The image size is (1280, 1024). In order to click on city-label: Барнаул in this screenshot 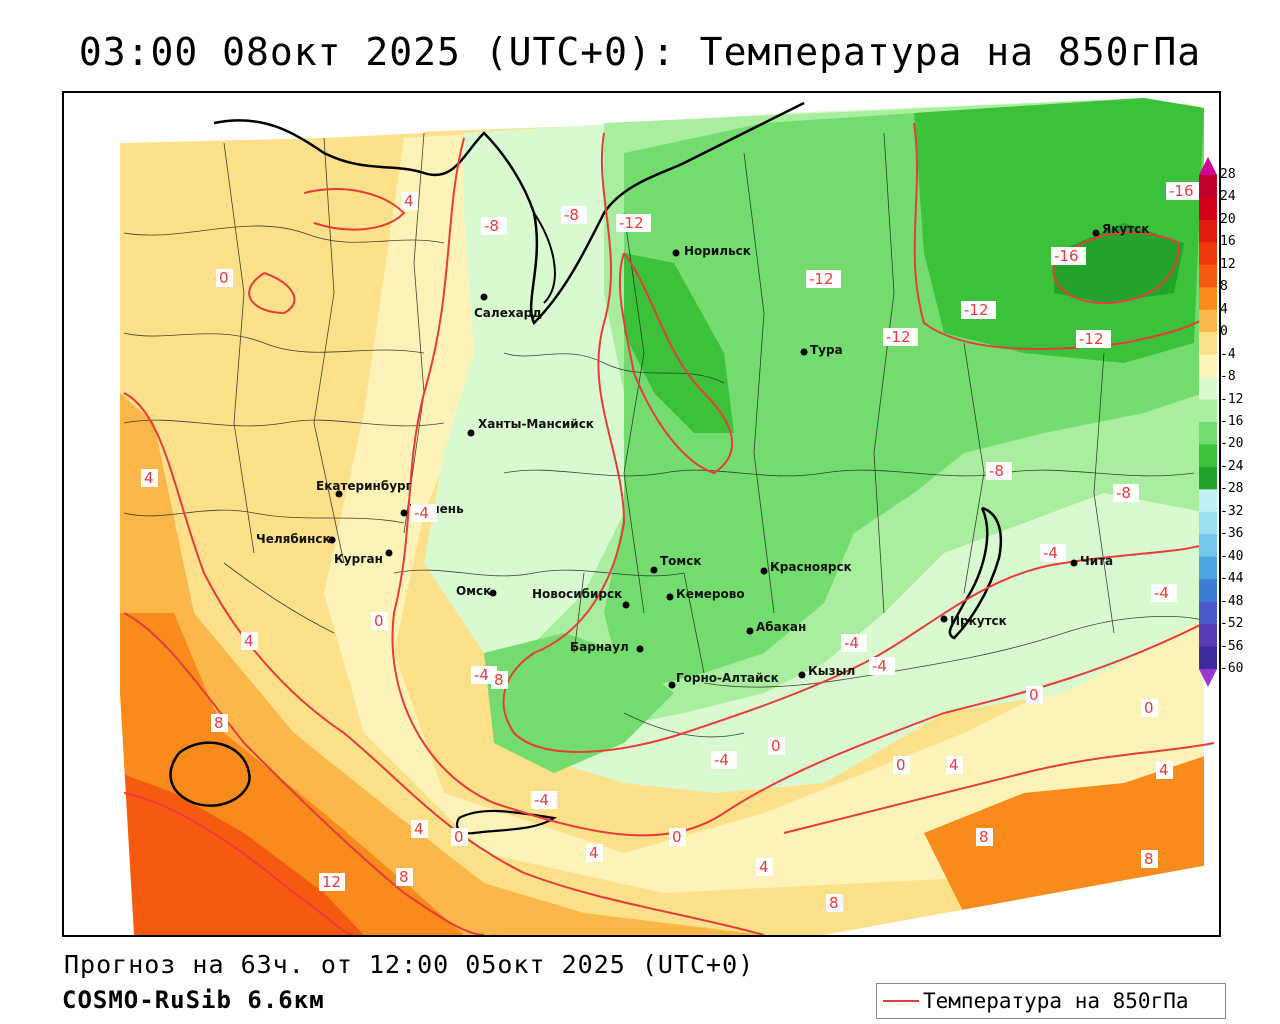, I will do `click(599, 647)`.